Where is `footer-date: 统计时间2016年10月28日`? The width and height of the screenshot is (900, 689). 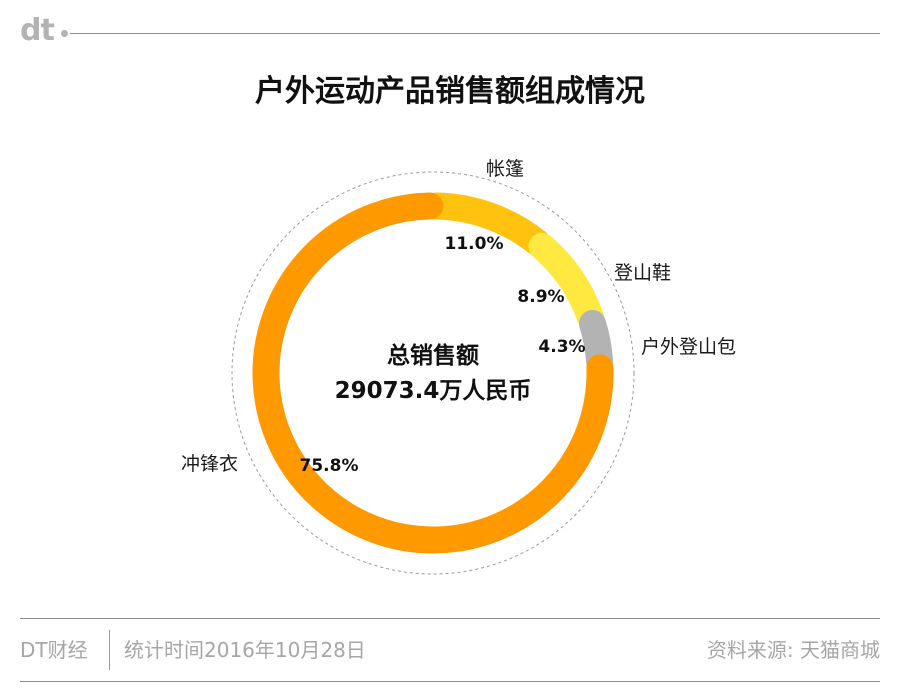
footer-date: 统计时间2016年10月28日 is located at coordinates (245, 650).